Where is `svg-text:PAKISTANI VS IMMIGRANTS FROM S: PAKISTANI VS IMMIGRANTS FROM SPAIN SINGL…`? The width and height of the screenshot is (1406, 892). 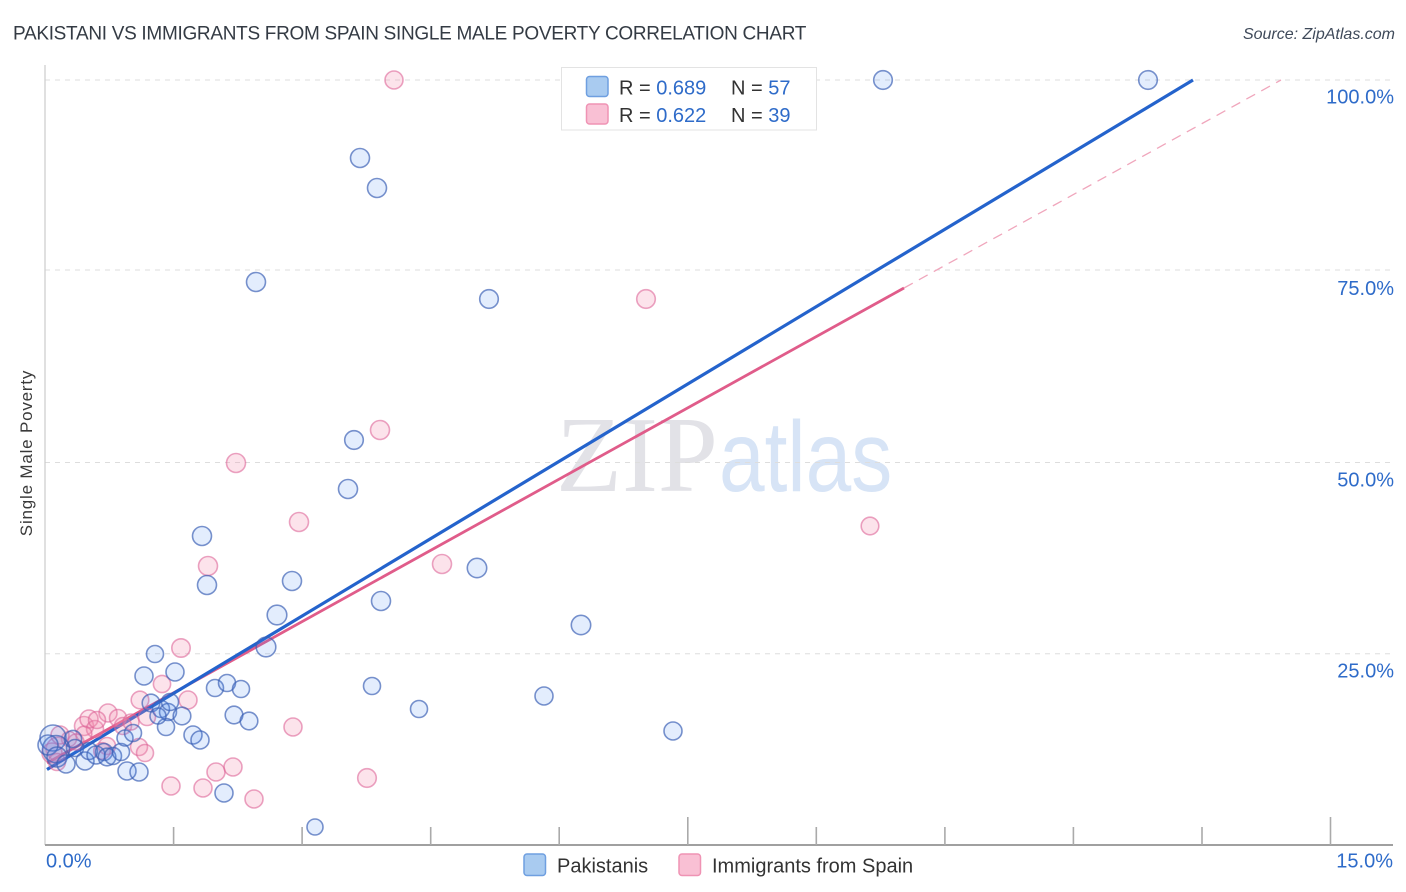 svg-text:PAKISTANI VS IMMIGRANTS FROM S: PAKISTANI VS IMMIGRANTS FROM SPAIN SINGL… is located at coordinates (410, 34).